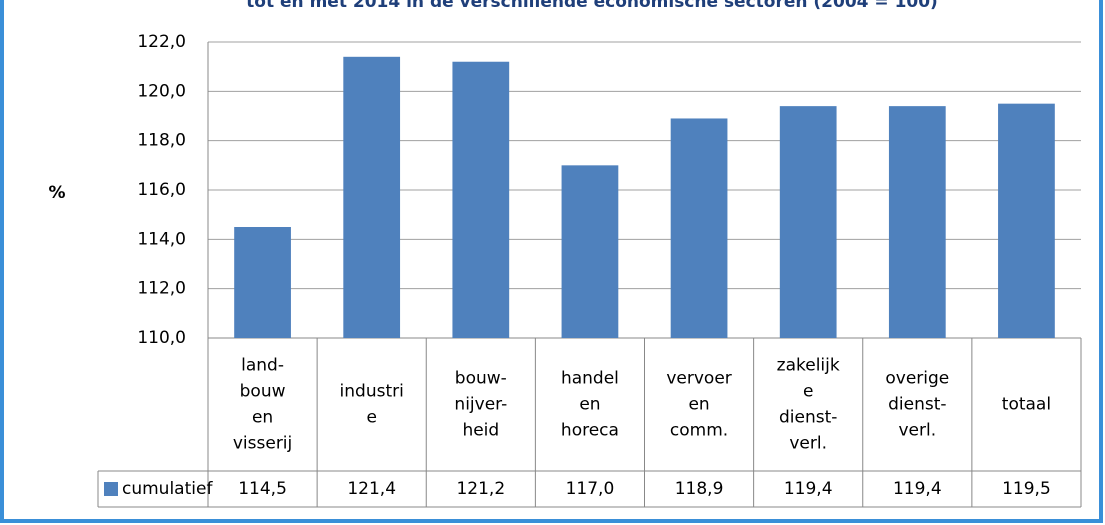 The image size is (1105, 525). I want to click on y-tick-label: 116,0, so click(161, 190).